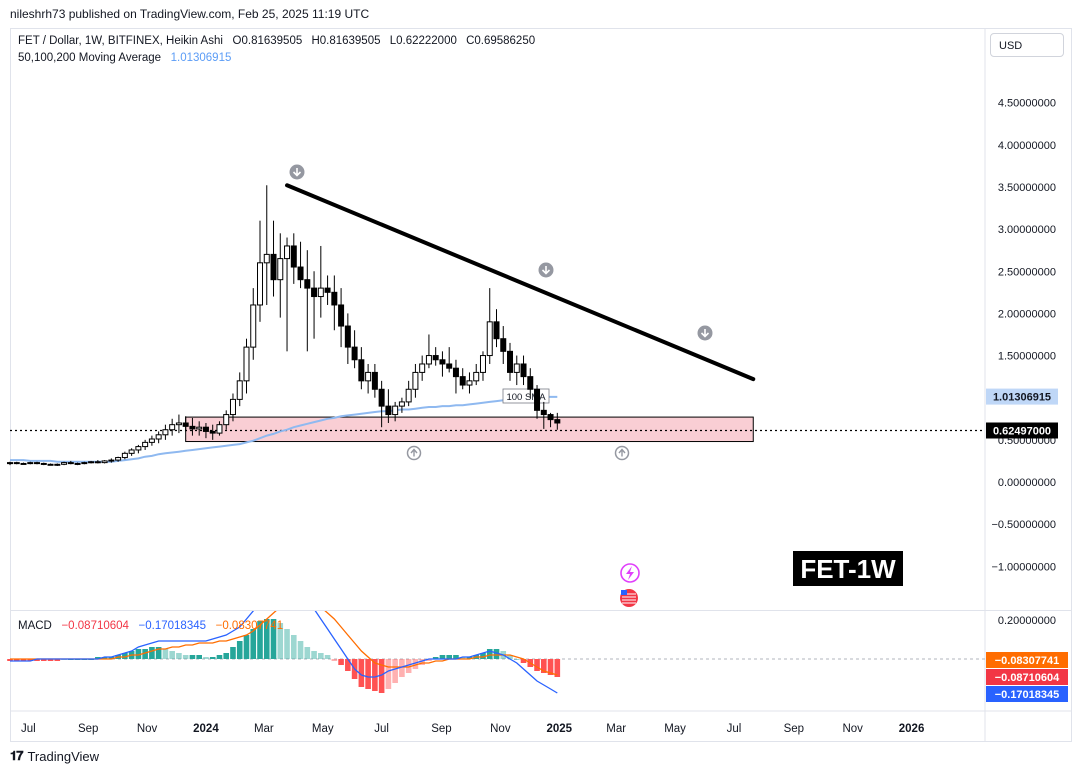 The height and width of the screenshot is (777, 1080). I want to click on time-axis-label: 2025, so click(559, 729).